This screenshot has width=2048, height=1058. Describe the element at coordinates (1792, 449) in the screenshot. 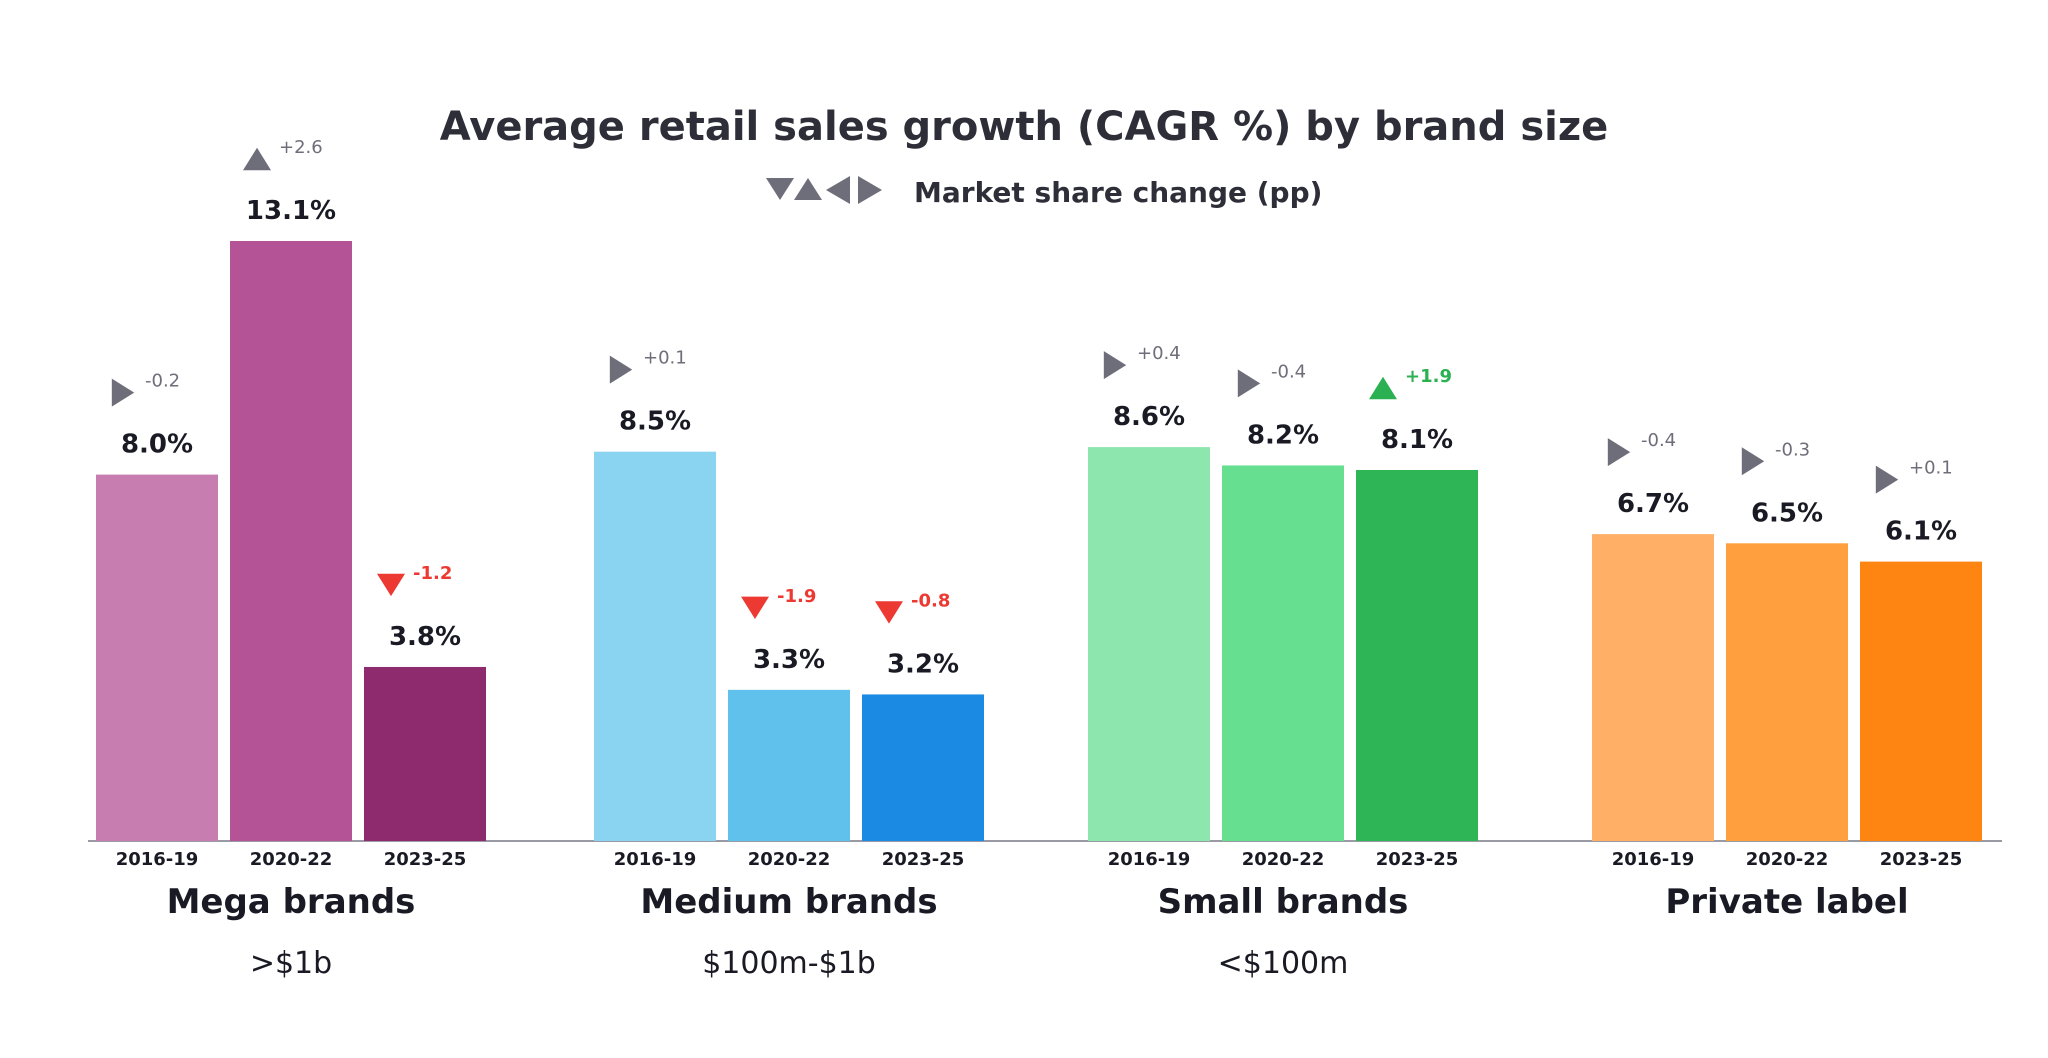

I see `share-change-label: -0.3` at that location.